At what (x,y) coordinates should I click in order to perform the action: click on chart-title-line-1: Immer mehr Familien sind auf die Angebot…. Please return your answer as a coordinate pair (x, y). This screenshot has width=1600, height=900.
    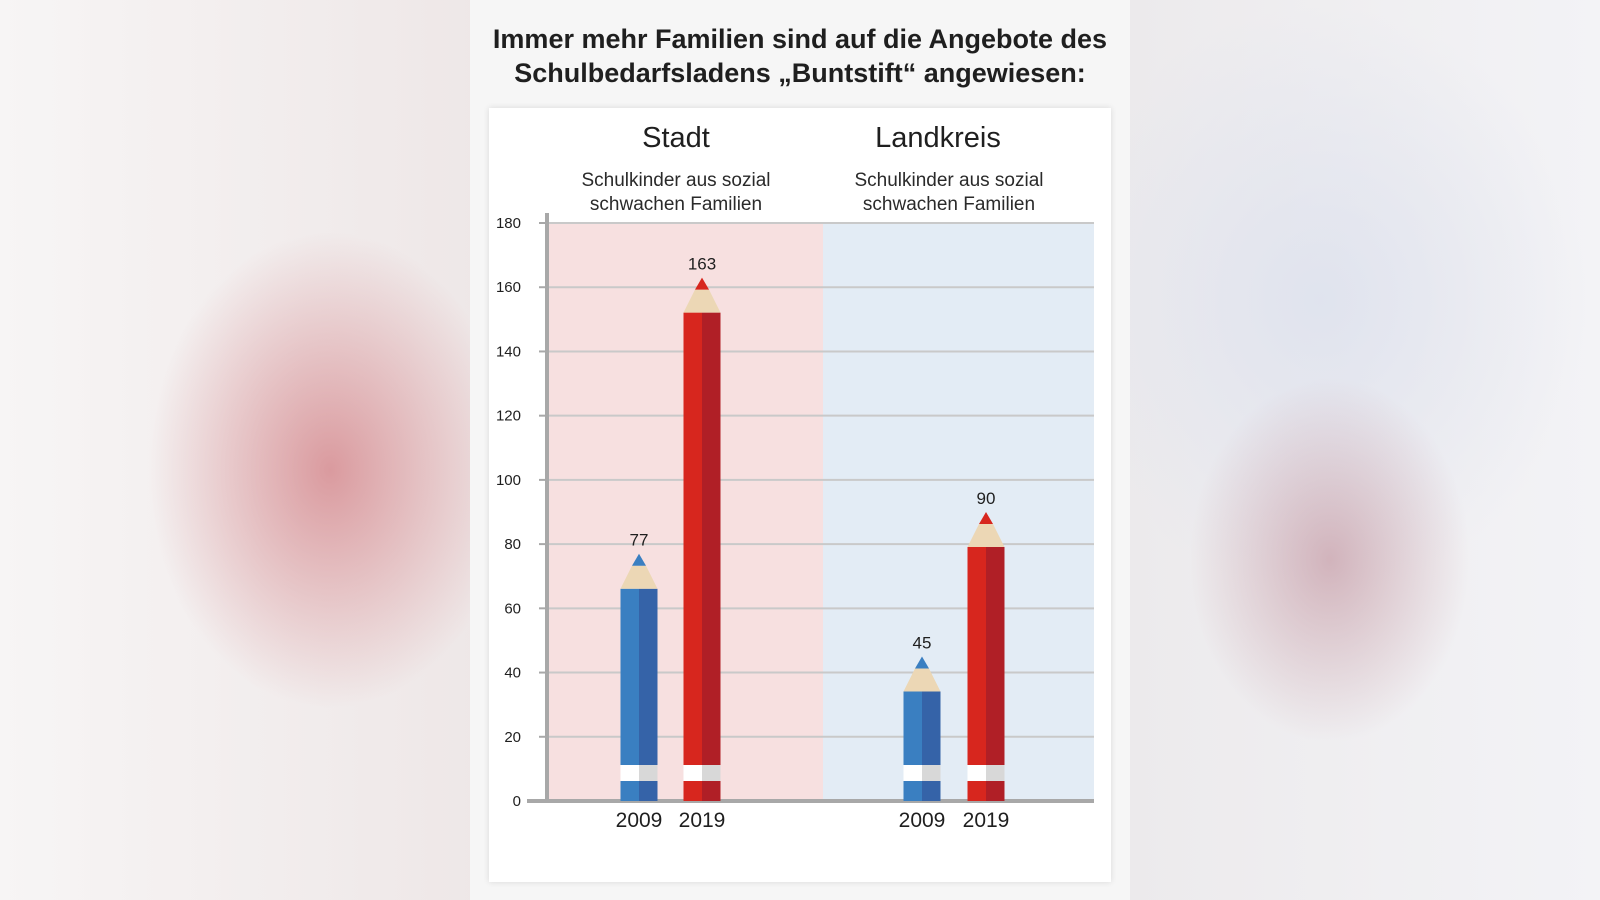
    Looking at the image, I should click on (800, 39).